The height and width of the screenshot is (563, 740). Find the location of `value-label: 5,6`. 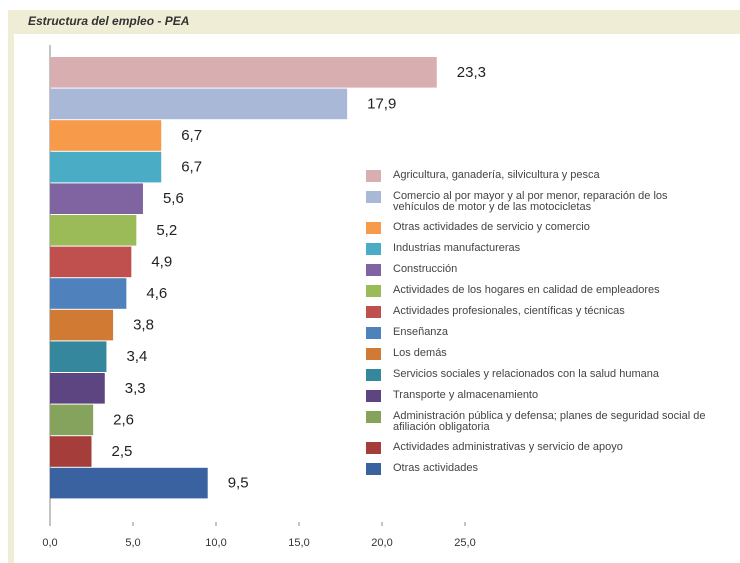

value-label: 5,6 is located at coordinates (173, 198).